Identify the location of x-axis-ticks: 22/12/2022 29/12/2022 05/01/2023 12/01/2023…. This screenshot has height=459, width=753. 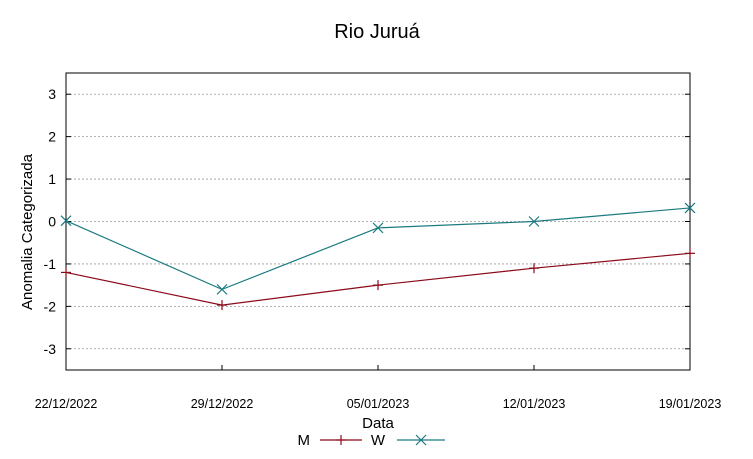
(378, 388).